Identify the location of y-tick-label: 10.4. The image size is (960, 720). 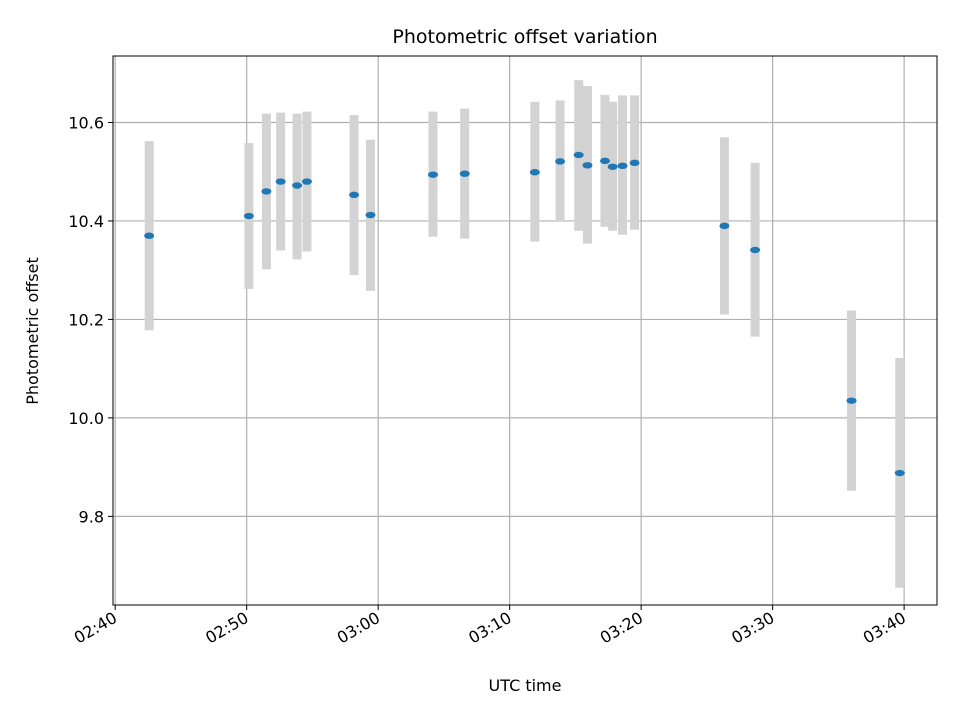
(86, 221).